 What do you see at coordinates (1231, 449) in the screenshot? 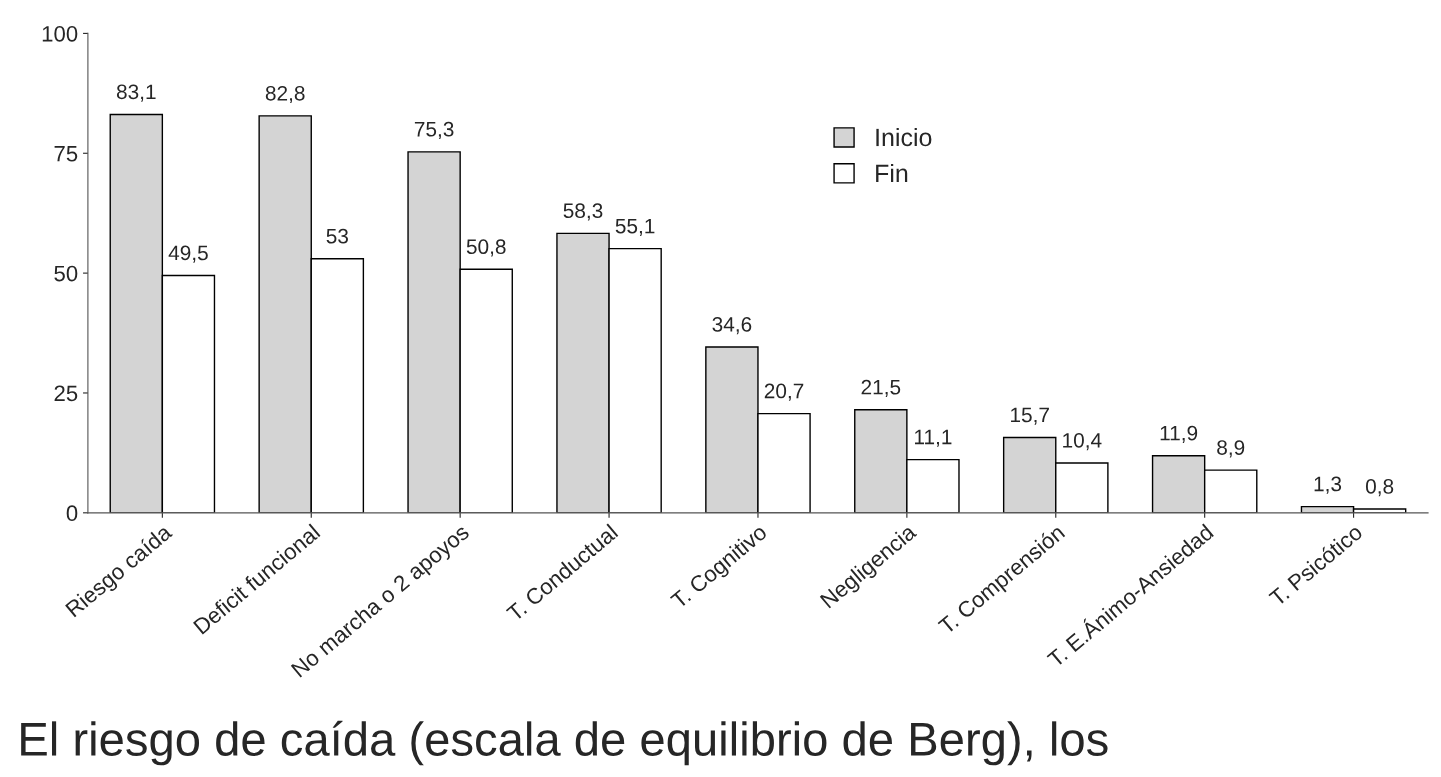
I see `data-label: 8,9` at bounding box center [1231, 449].